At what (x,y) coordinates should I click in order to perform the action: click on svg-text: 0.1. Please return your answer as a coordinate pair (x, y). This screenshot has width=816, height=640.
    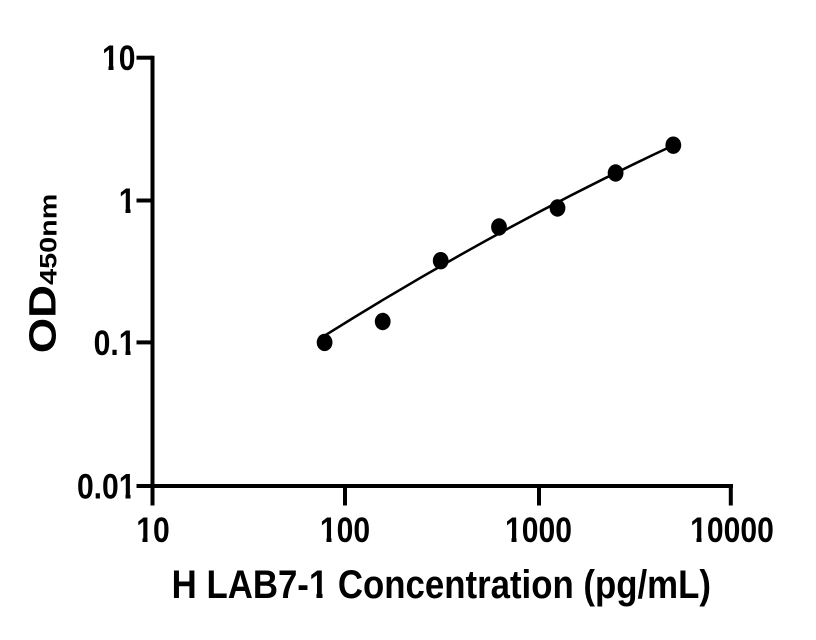
    Looking at the image, I should click on (115, 343).